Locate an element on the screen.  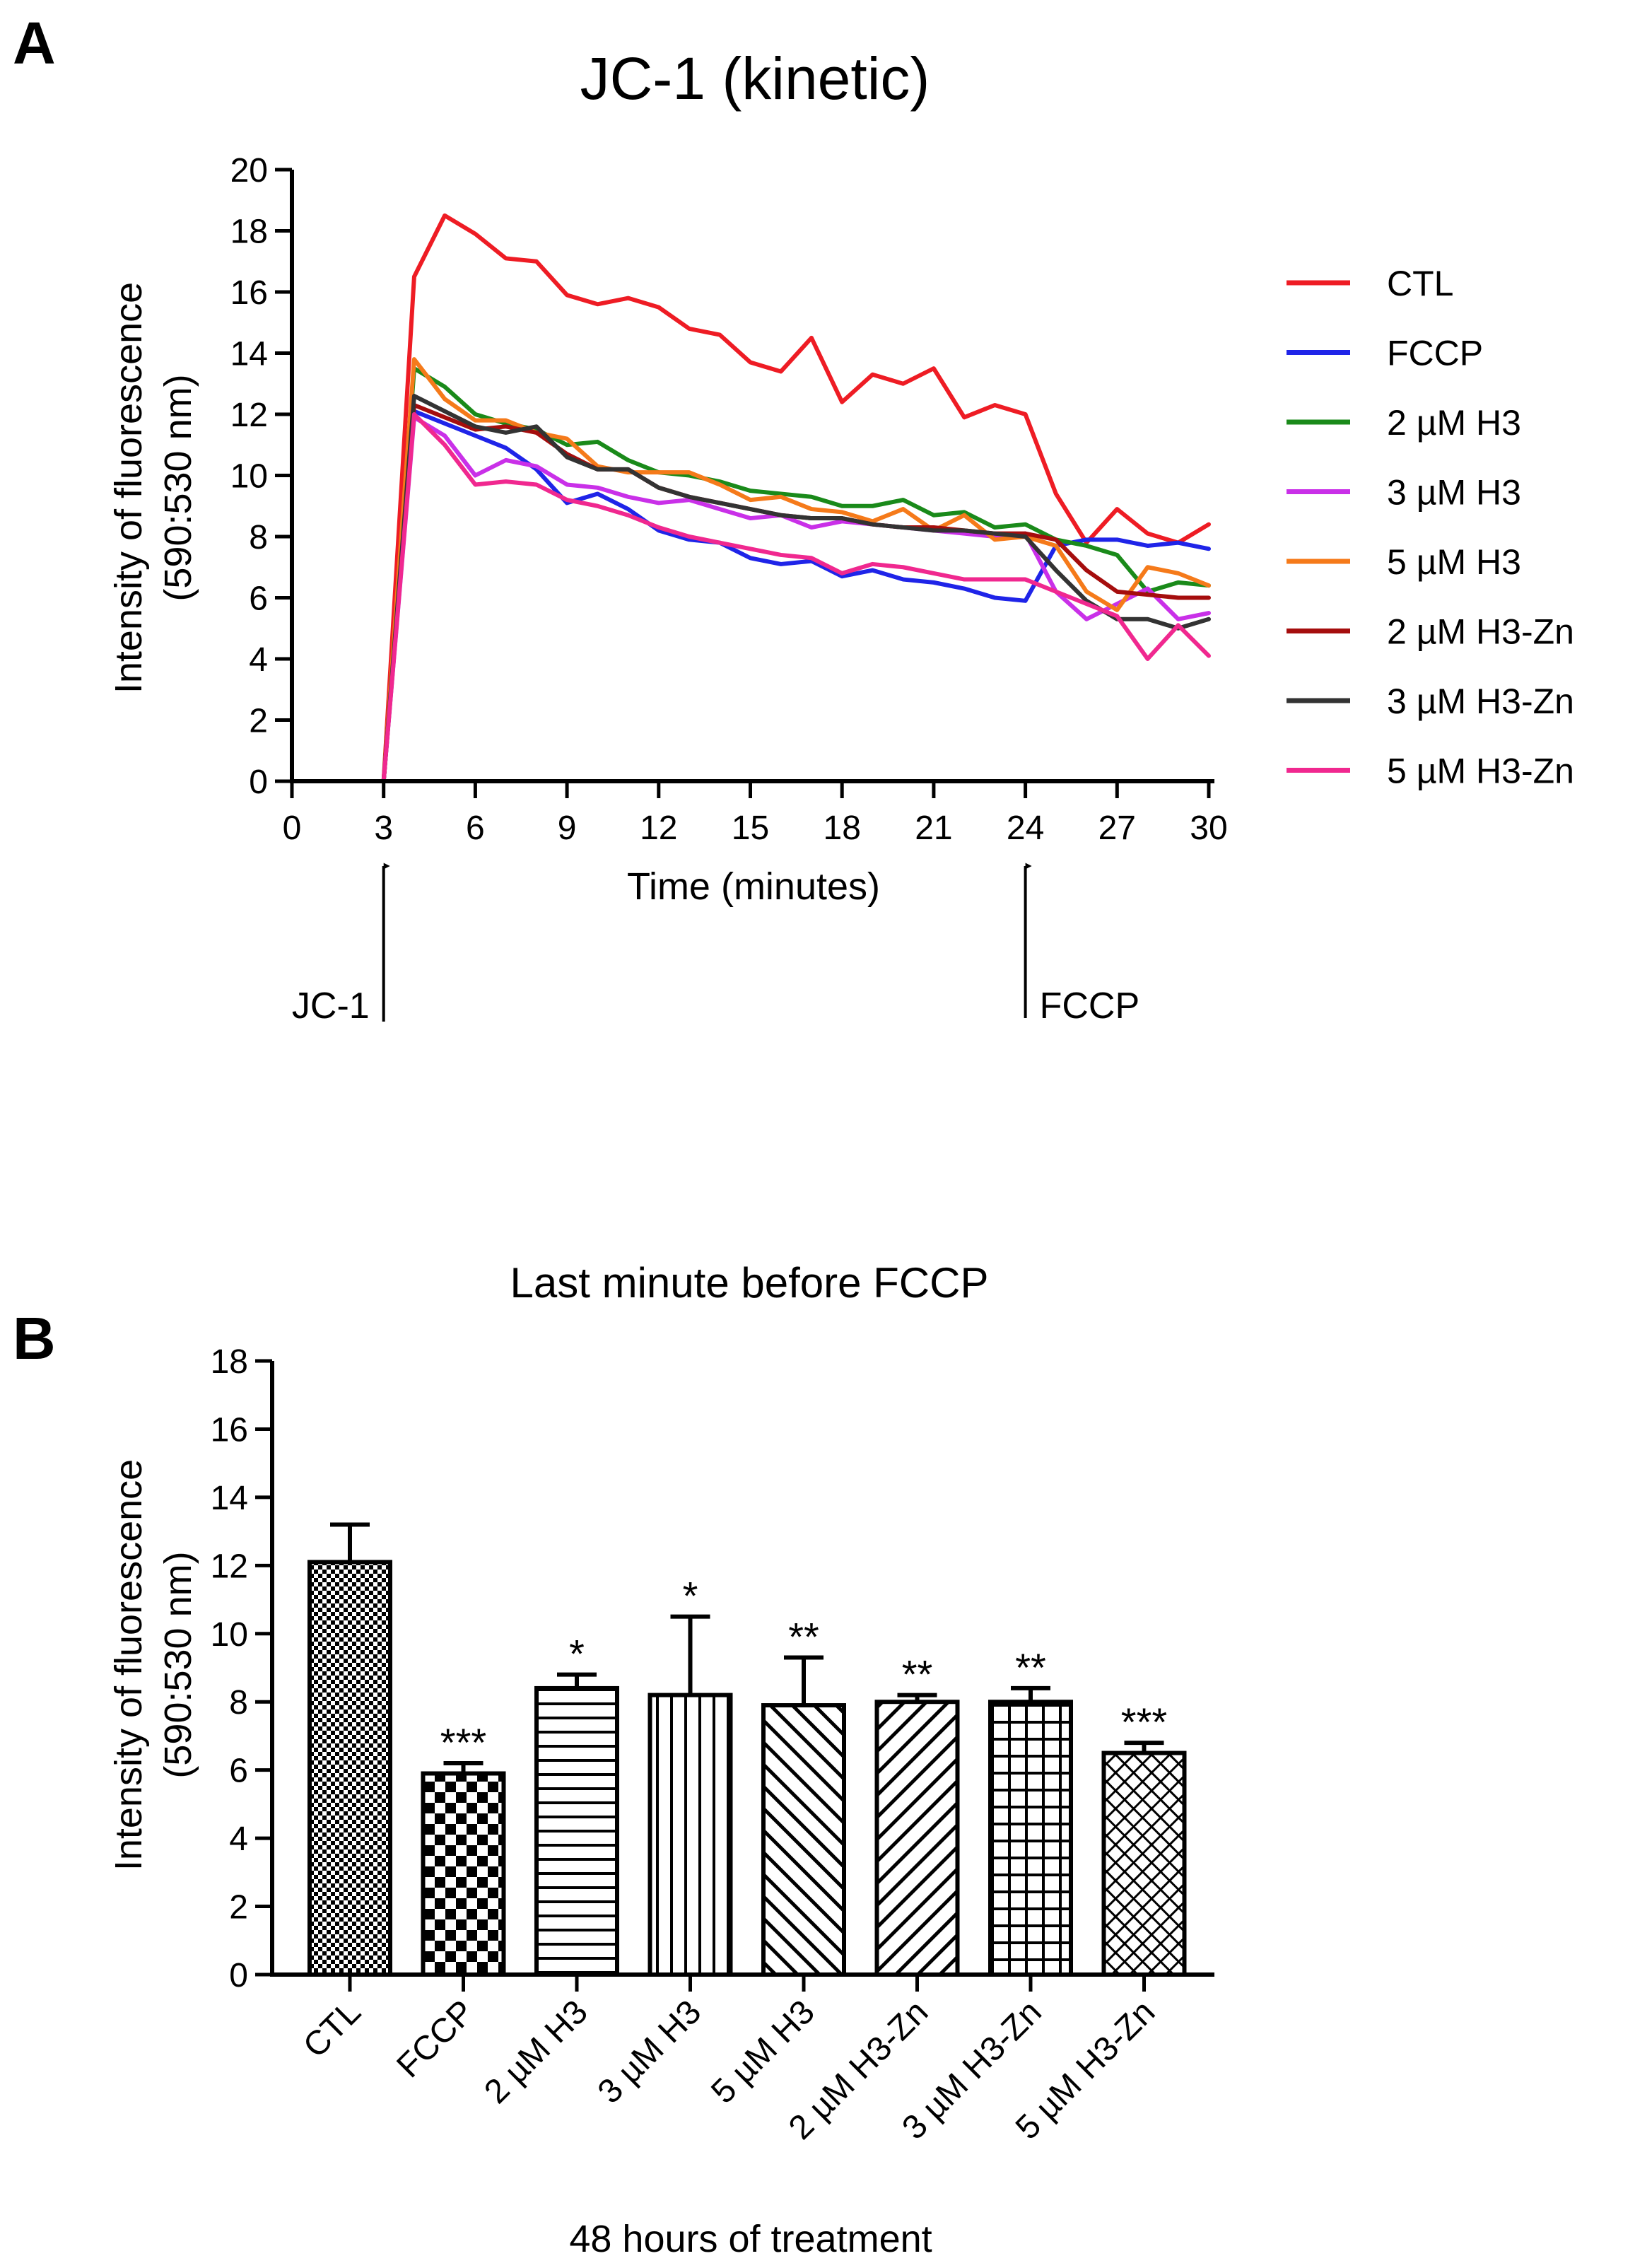
series-line-2-um-h3-zn is located at coordinates (751, 593).